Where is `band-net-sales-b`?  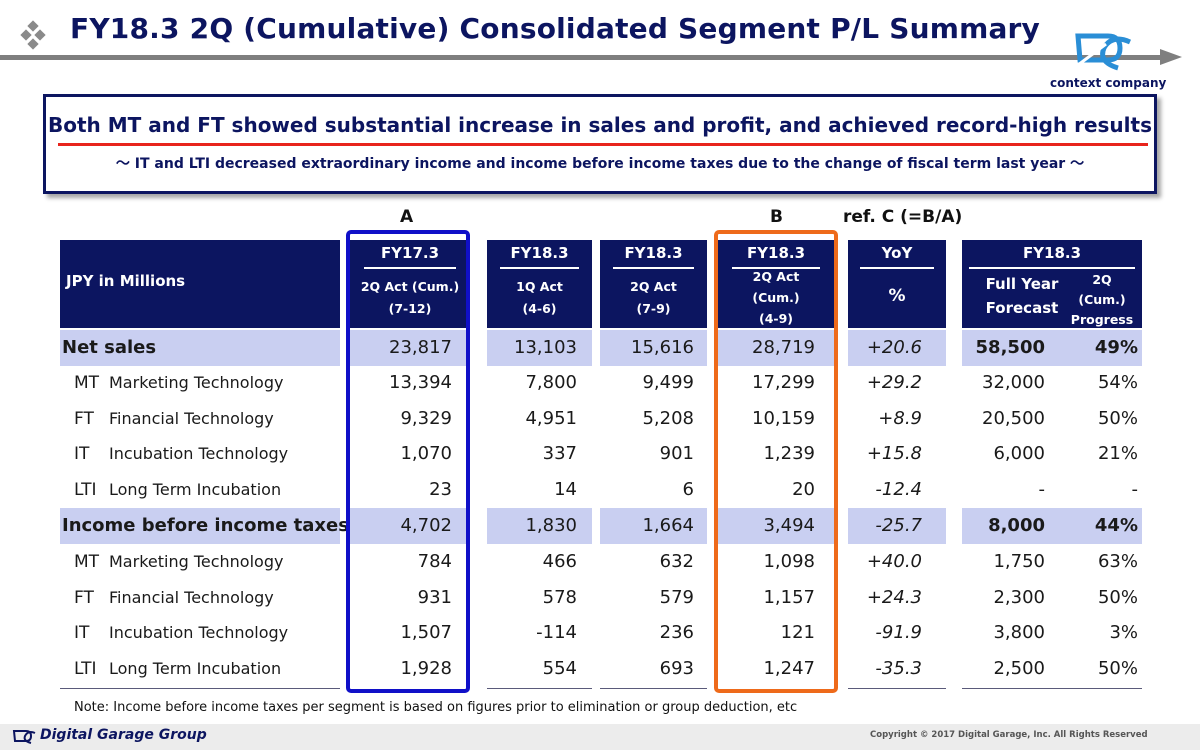
band-net-sales-b is located at coordinates (776, 348).